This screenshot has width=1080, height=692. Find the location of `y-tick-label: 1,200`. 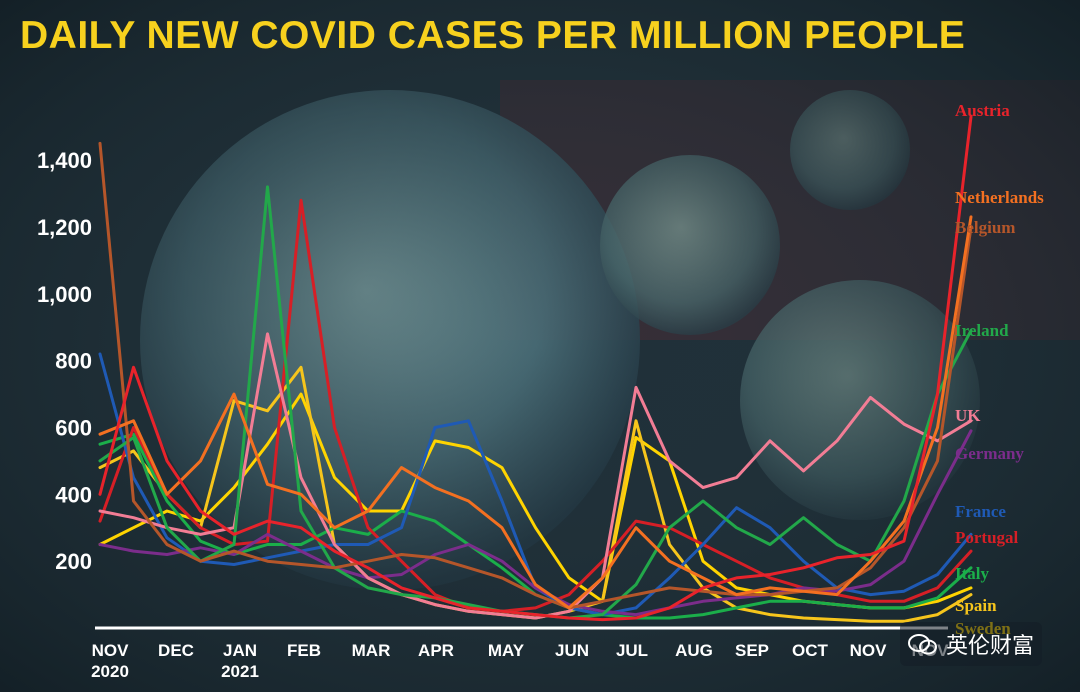

y-tick-label: 1,200 is located at coordinates (64, 227).